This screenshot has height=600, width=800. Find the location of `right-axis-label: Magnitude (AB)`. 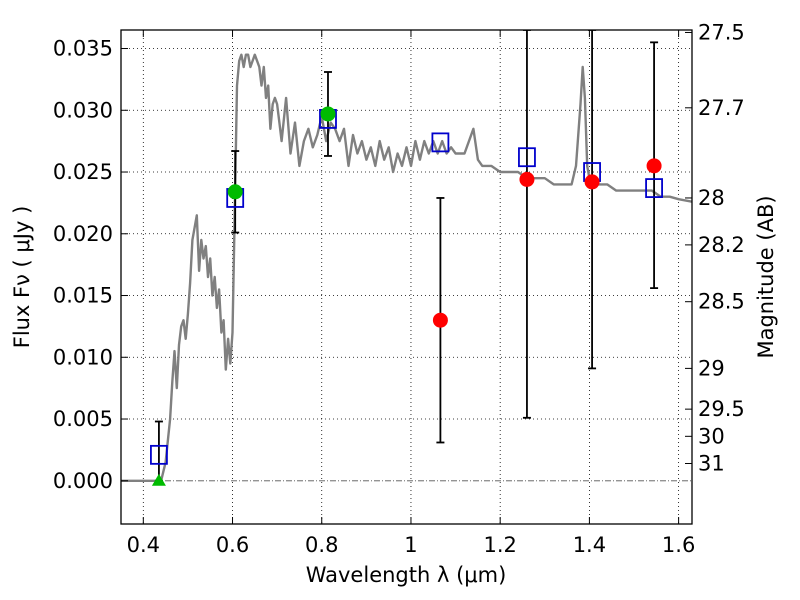

right-axis-label: Magnitude (AB) is located at coordinates (766, 276).